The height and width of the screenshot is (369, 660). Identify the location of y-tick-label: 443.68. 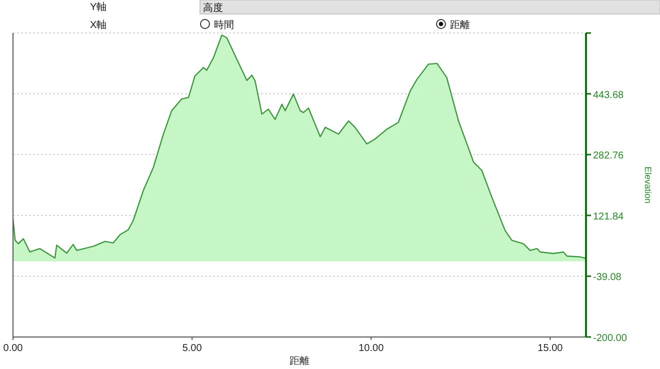
(608, 95).